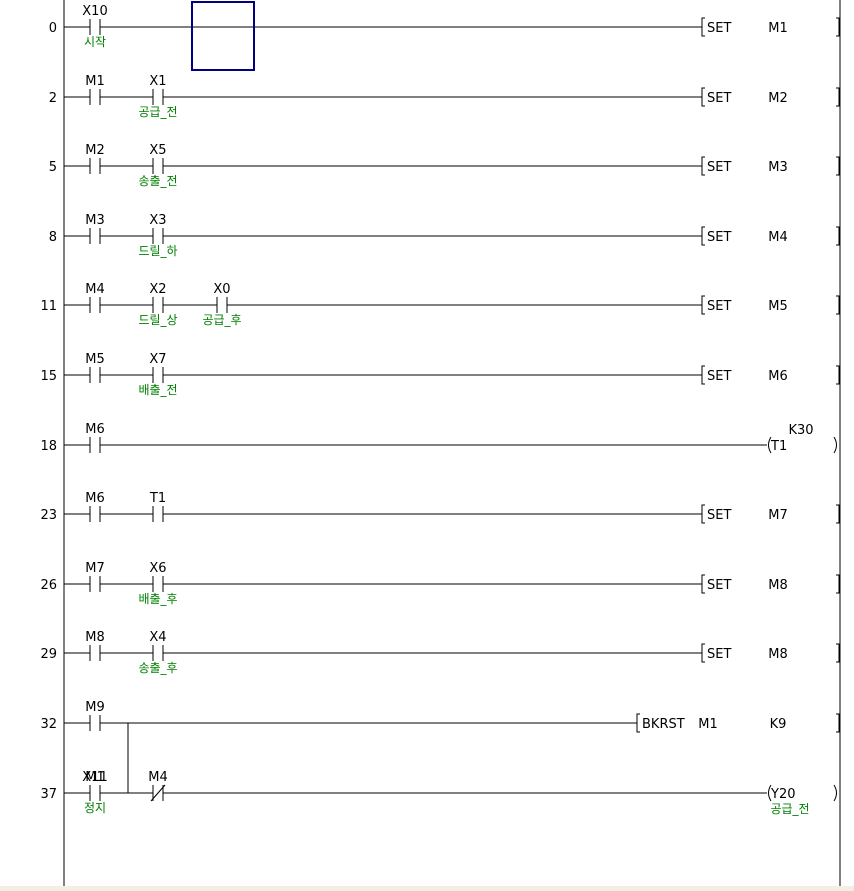 This screenshot has height=891, width=854. Describe the element at coordinates (95, 637) in the screenshot. I see `contact-device-label: M8` at that location.